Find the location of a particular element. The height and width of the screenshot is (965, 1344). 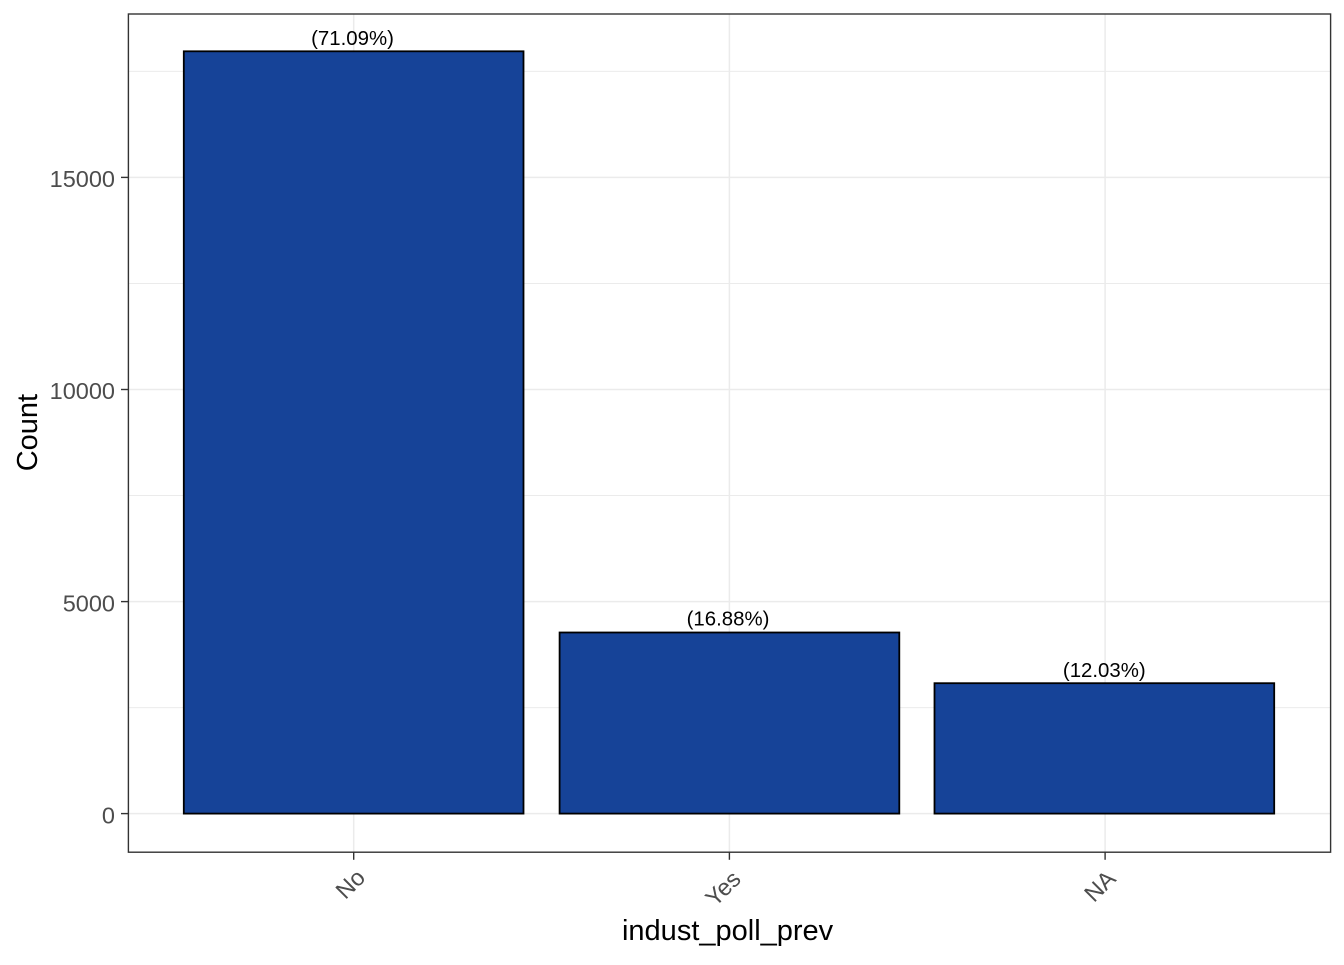

svg-text: 5000 is located at coordinates (89, 603).